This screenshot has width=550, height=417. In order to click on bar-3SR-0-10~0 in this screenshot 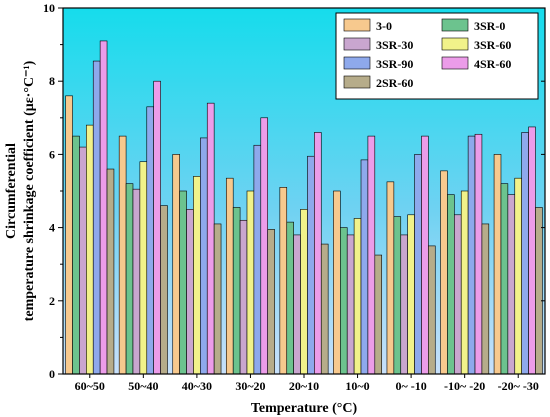, I will do `click(344, 301)`.